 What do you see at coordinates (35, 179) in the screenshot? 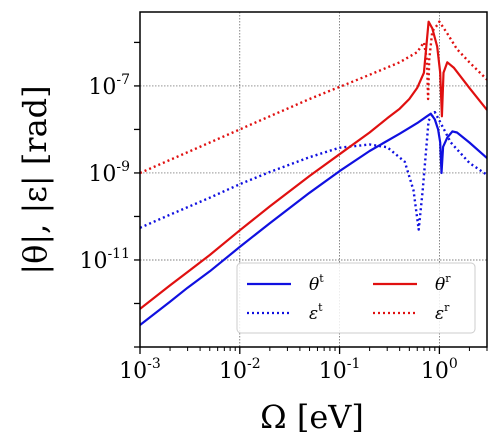
I see `y-axis-title: |θ|, |ε| [rad]` at bounding box center [35, 179].